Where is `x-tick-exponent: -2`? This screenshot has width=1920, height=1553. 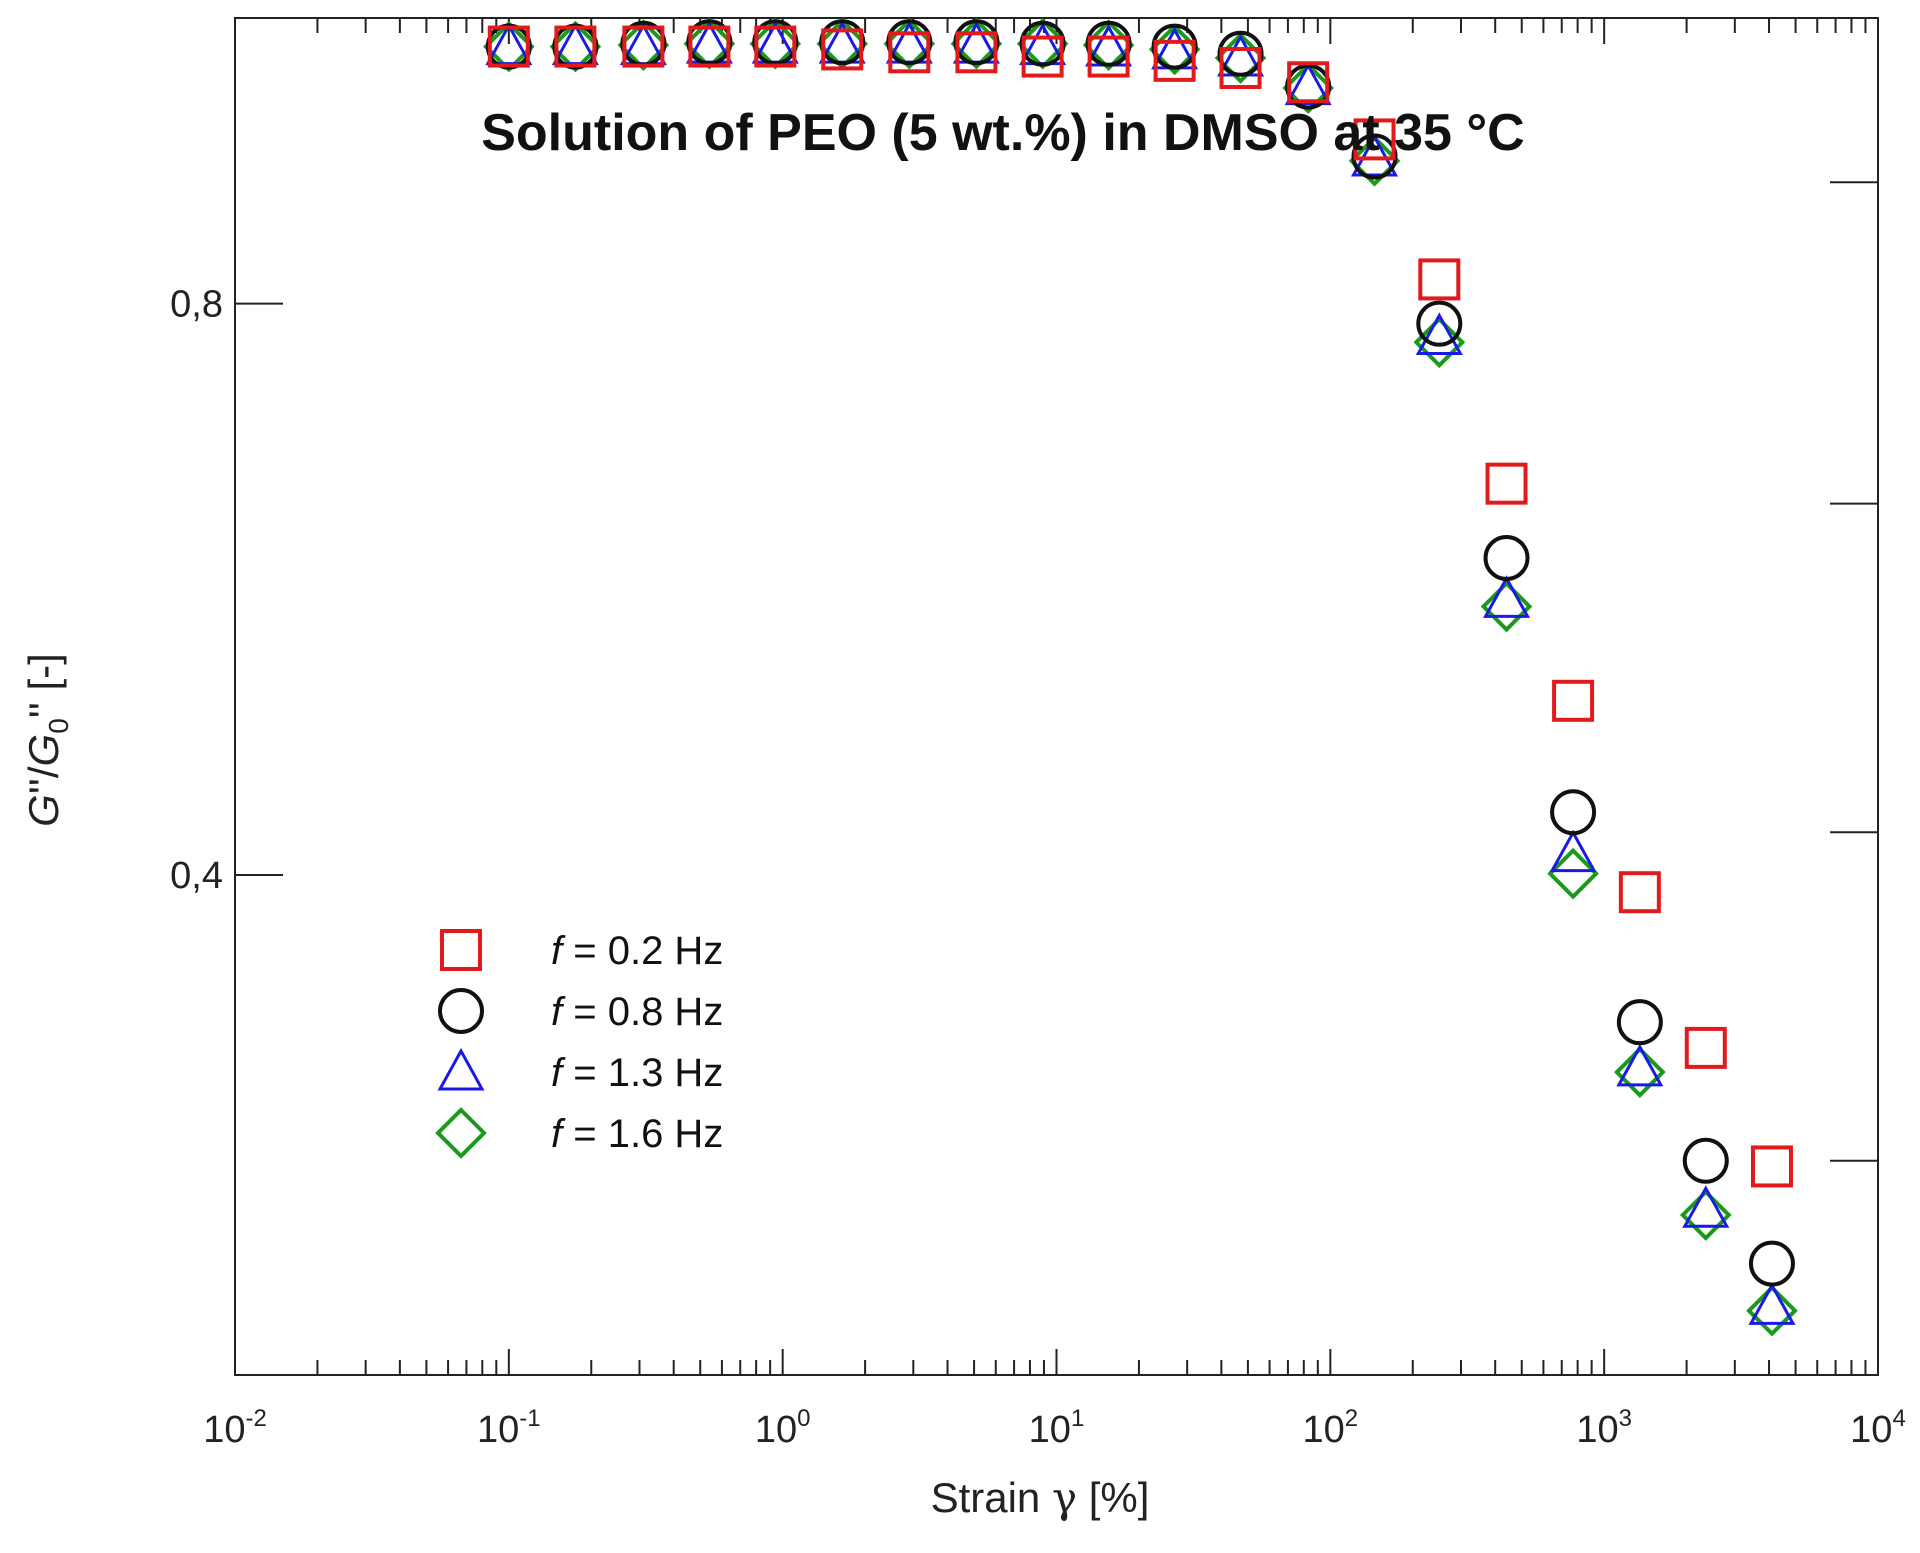
x-tick-exponent: -2 is located at coordinates (255, 1418).